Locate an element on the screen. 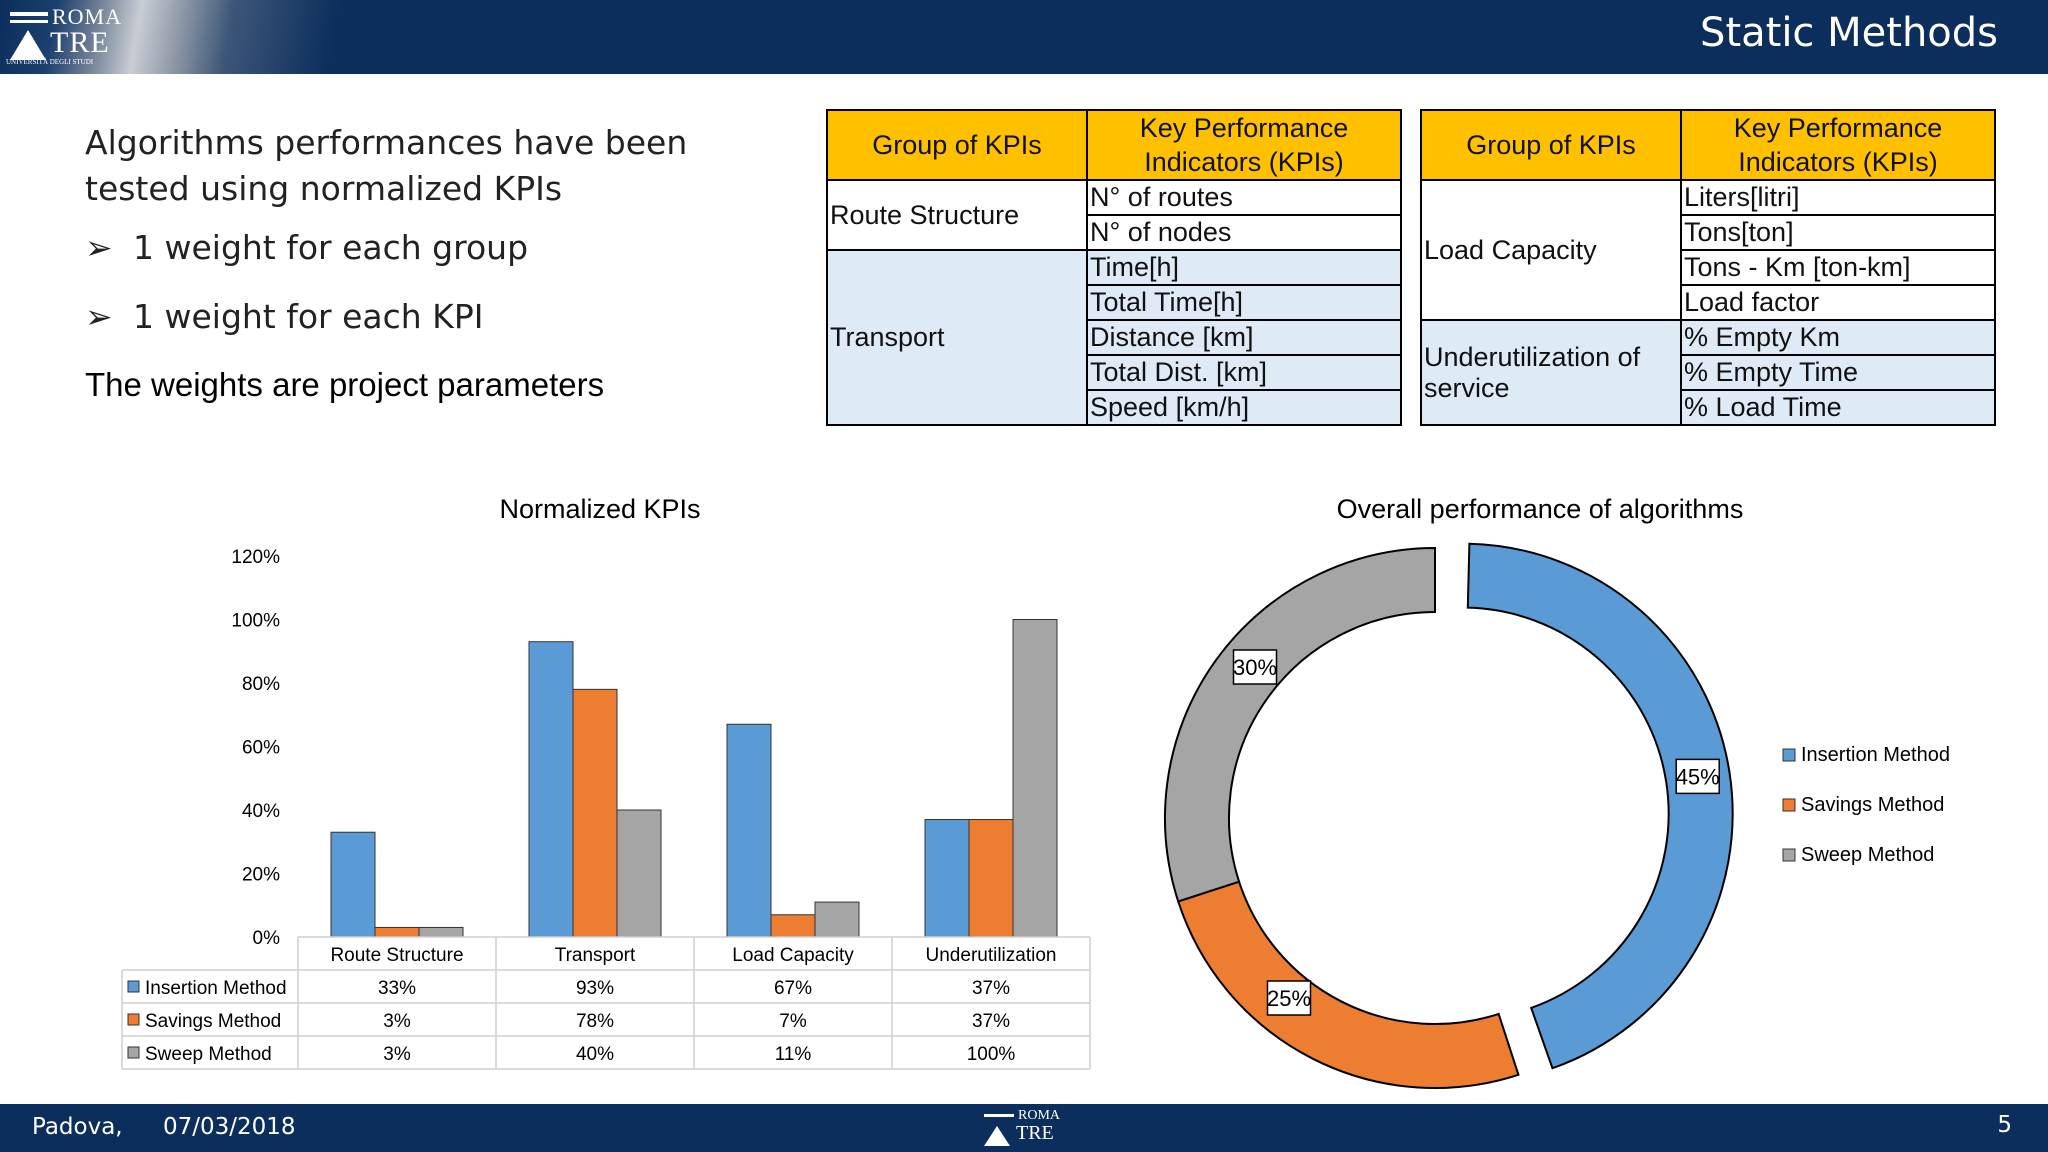 This screenshot has width=2048, height=1152. footer-bar: Padova, 07/03/2018 ROMA TRE 5 is located at coordinates (1024, 1128).